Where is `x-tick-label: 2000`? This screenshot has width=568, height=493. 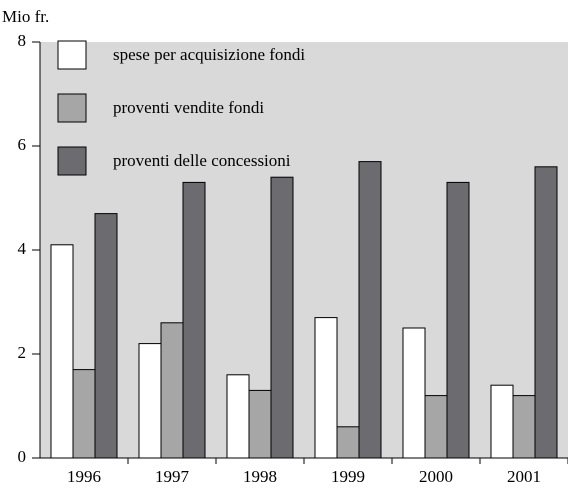
x-tick-label: 2000 is located at coordinates (436, 476).